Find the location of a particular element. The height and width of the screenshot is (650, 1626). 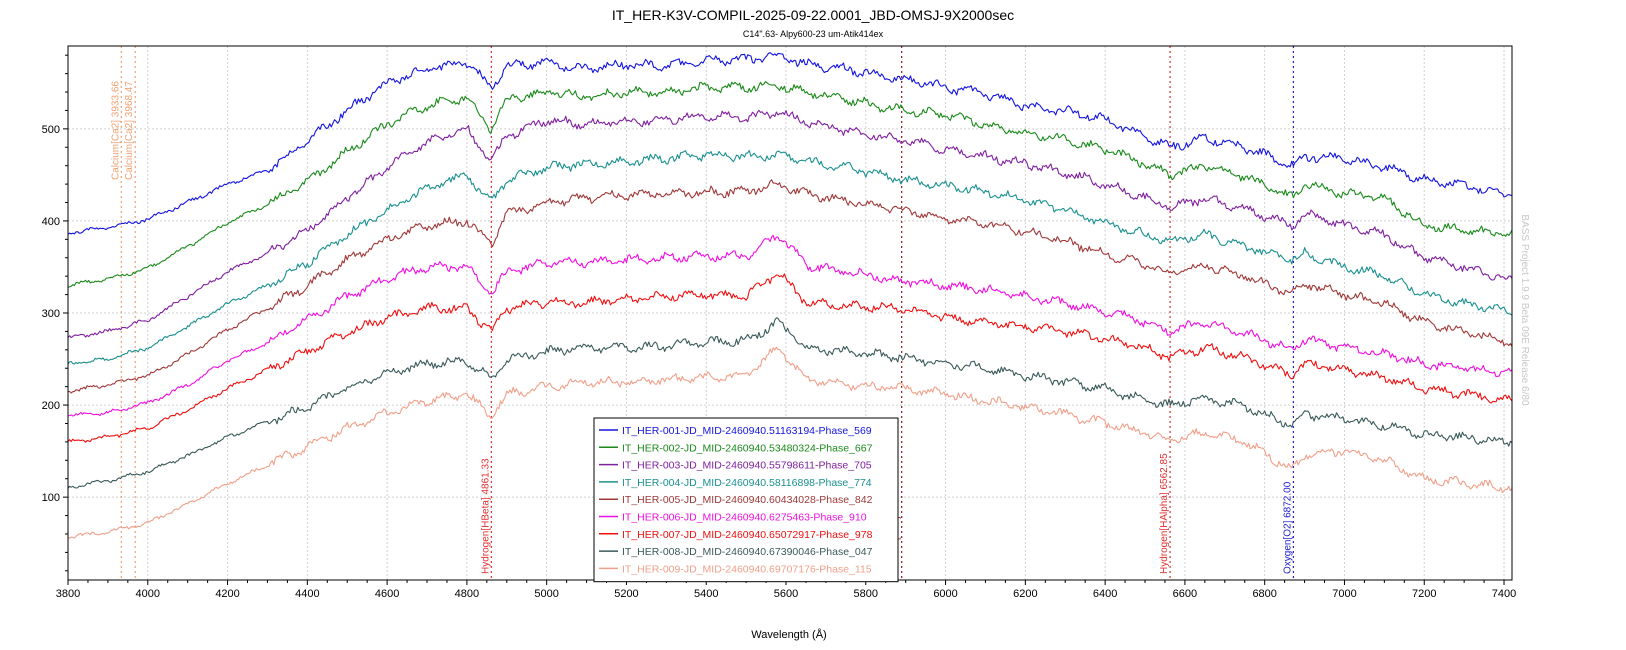

x-tick-label: 4000 is located at coordinates (148, 594).